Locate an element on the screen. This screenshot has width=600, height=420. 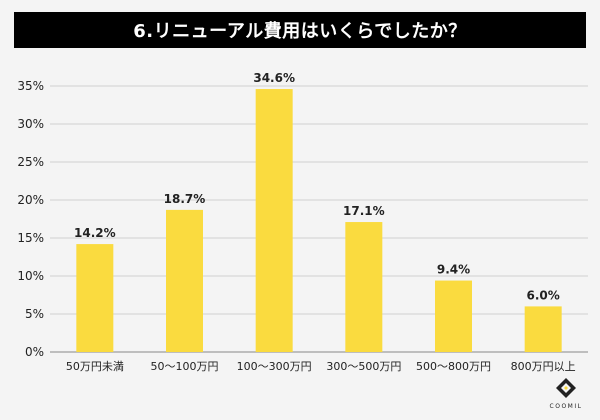
coomil-logo-icon is located at coordinates (566, 388).